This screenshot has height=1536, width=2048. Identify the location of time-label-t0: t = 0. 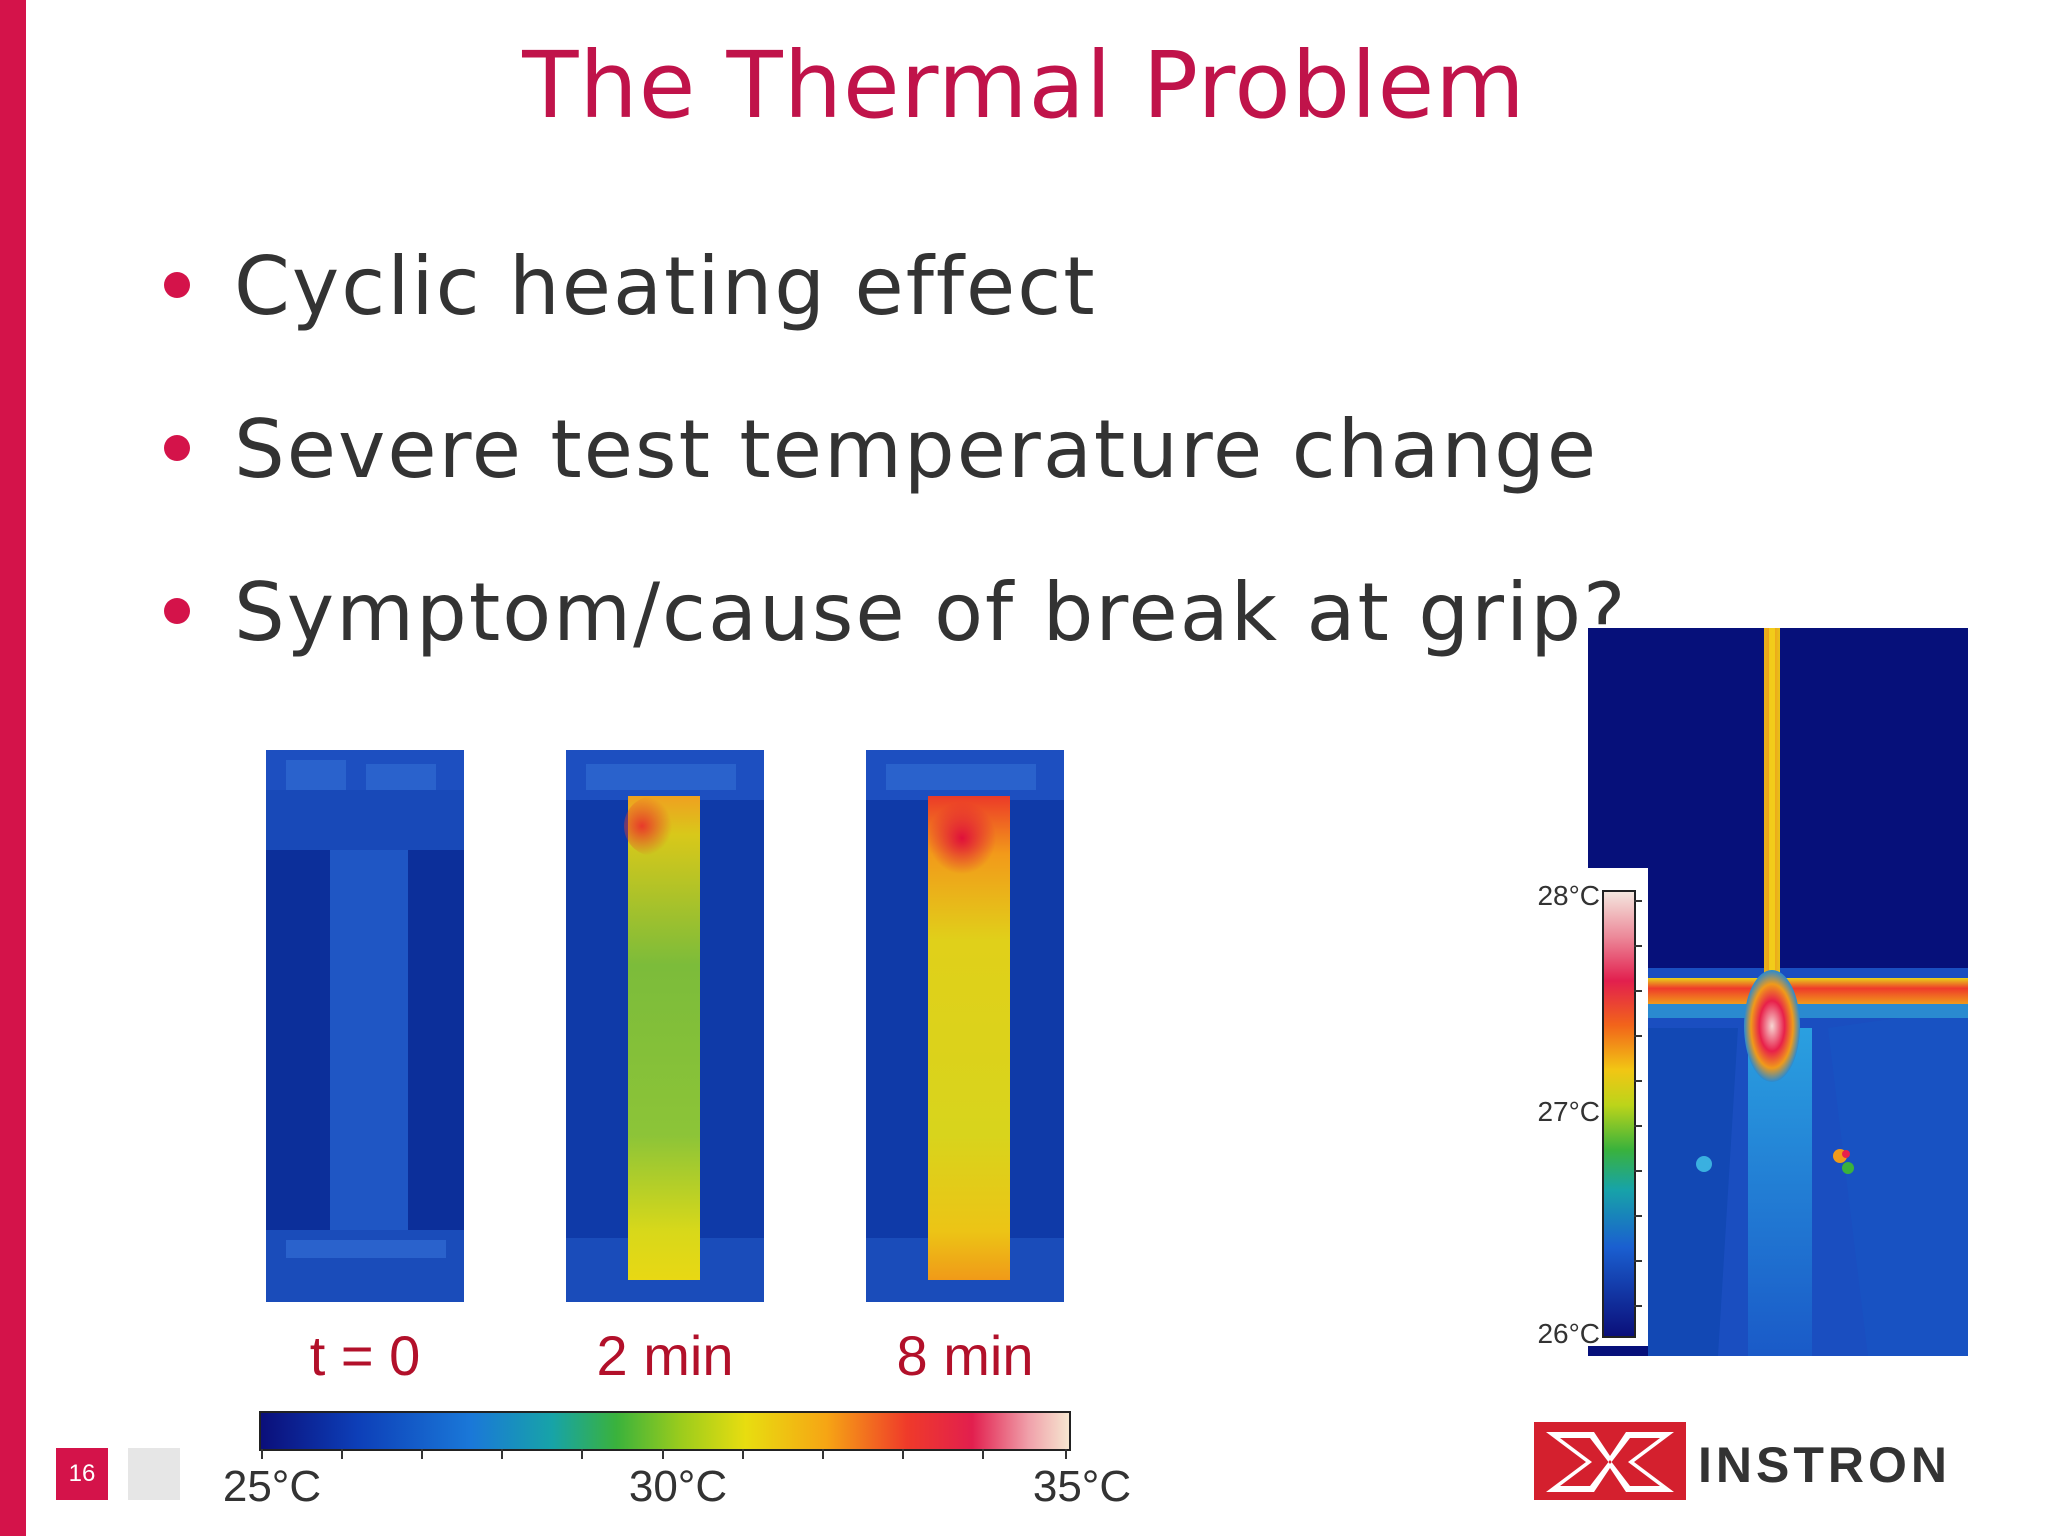
(365, 1355).